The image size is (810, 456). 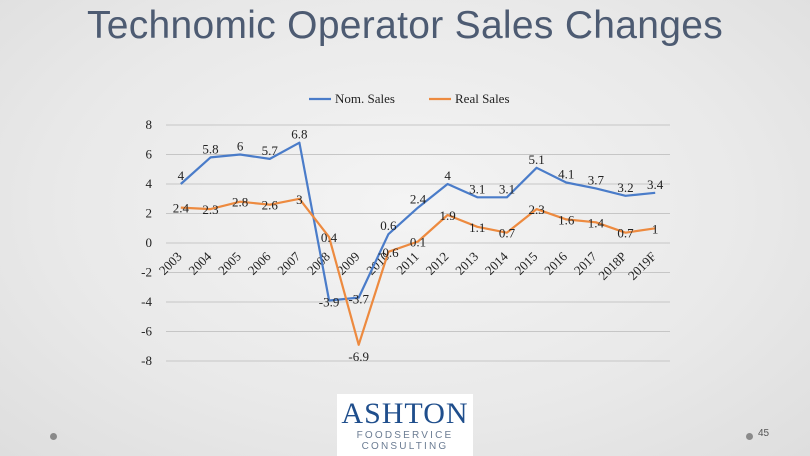 What do you see at coordinates (437, 263) in the screenshot?
I see `x-tick-label: 2012` at bounding box center [437, 263].